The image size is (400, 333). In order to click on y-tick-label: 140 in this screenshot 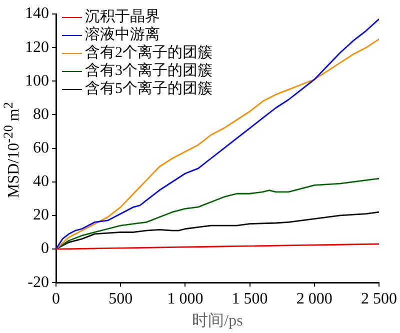, I will do `click(37, 13)`.